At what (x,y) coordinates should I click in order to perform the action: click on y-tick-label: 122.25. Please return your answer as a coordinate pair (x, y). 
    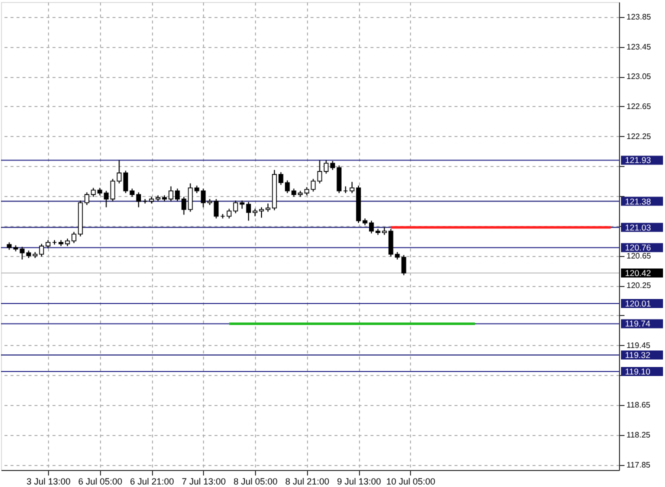
    Looking at the image, I should click on (639, 136).